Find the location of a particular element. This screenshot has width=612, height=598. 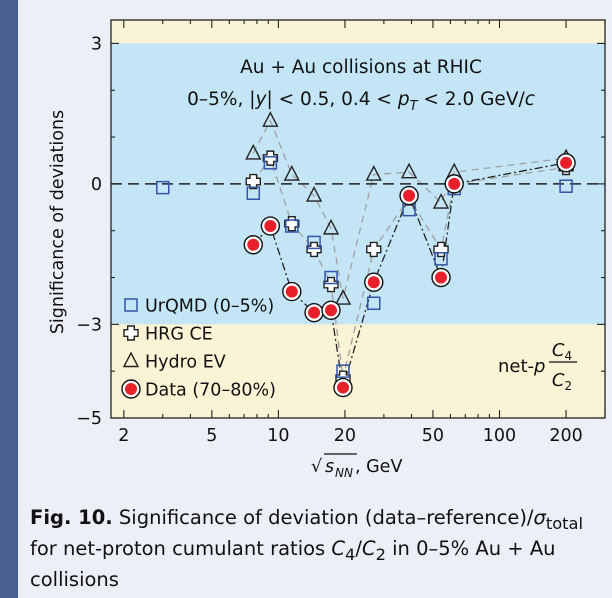

x-tick-label: 5 is located at coordinates (211, 436).